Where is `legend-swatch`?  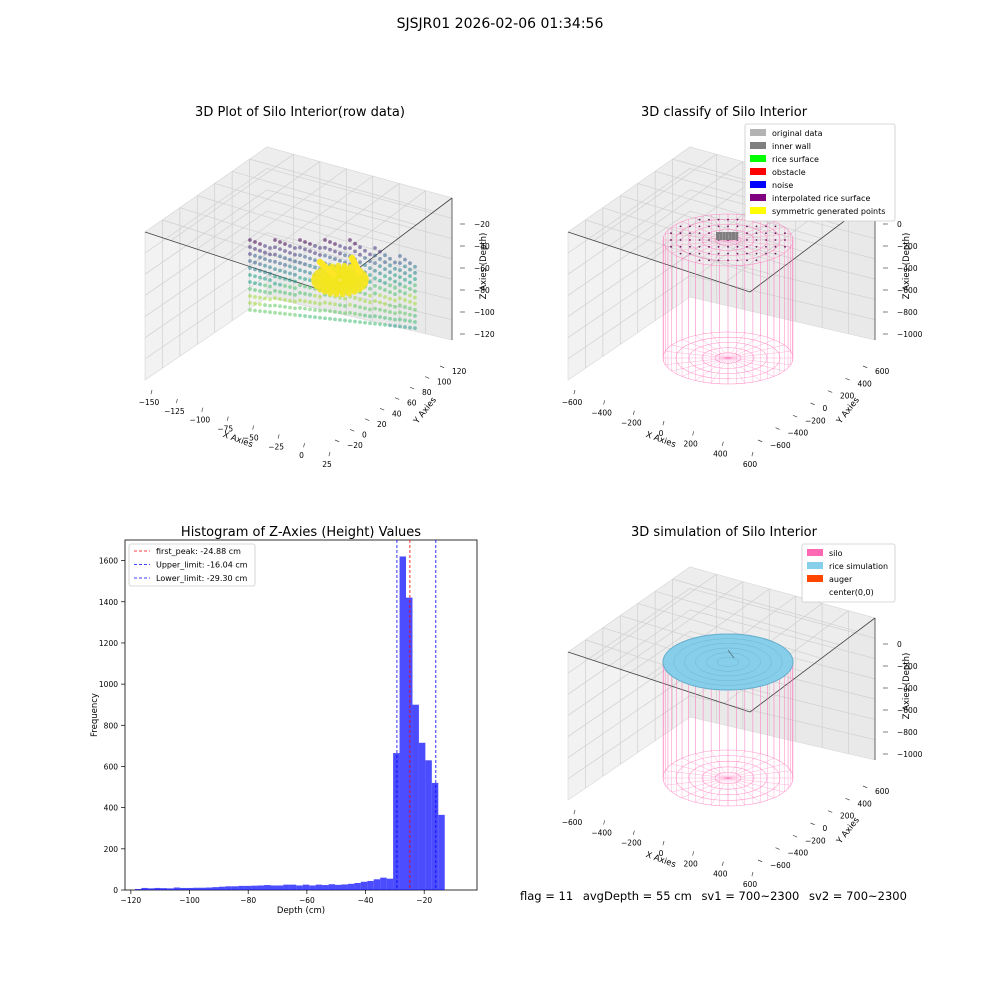 legend-swatch is located at coordinates (758, 158).